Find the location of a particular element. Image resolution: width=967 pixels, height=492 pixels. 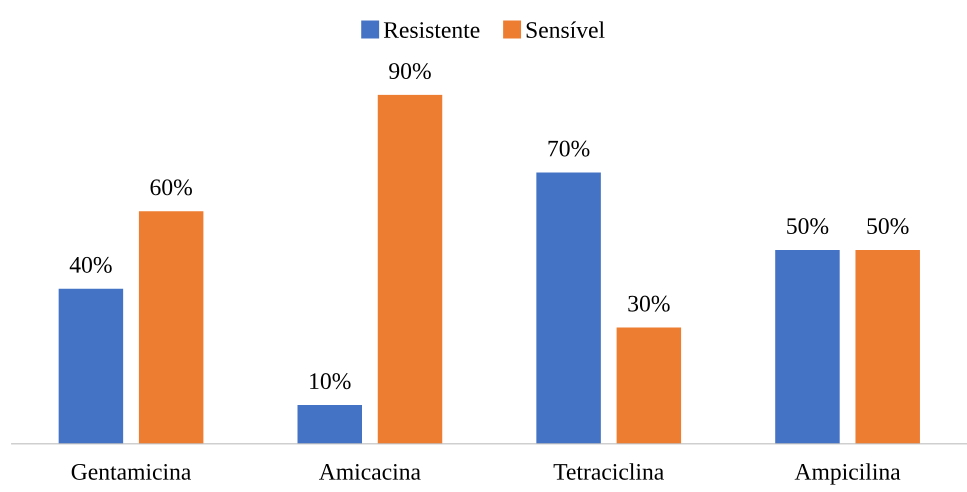

data-label: 10% is located at coordinates (330, 381).